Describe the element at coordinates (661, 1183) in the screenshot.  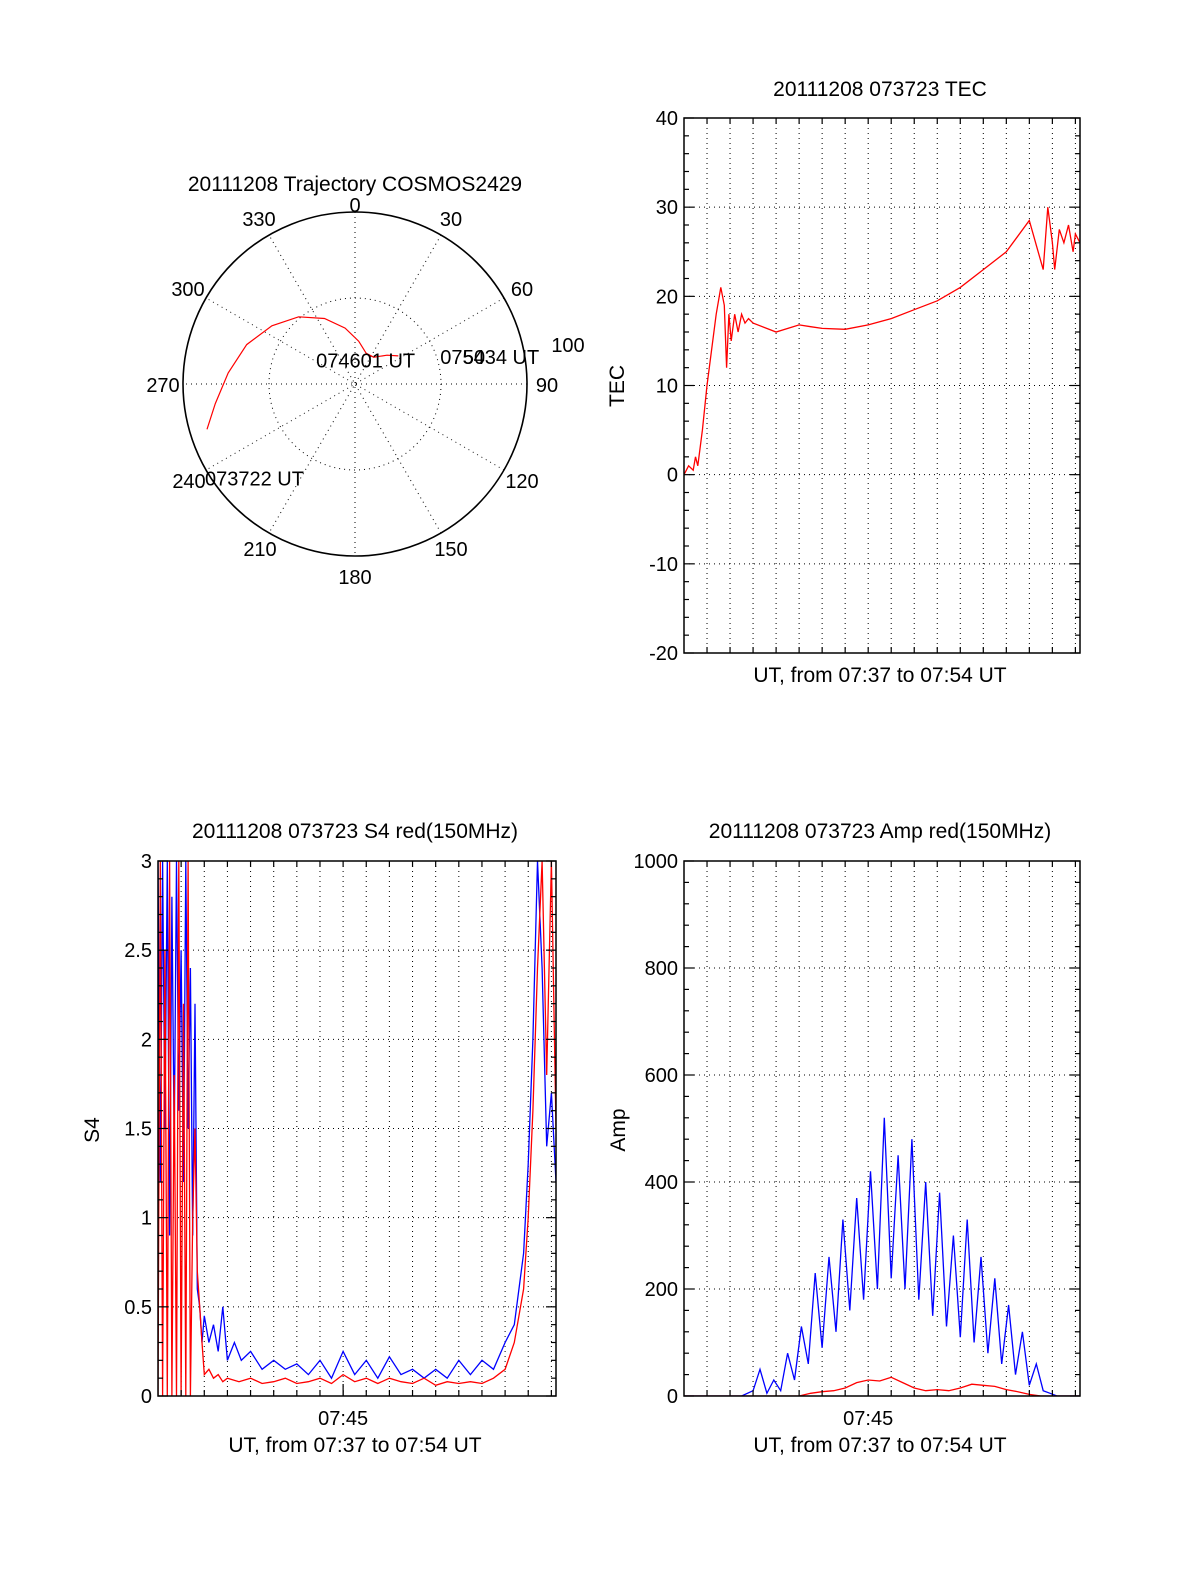
I see `y-tick-label: 400` at that location.